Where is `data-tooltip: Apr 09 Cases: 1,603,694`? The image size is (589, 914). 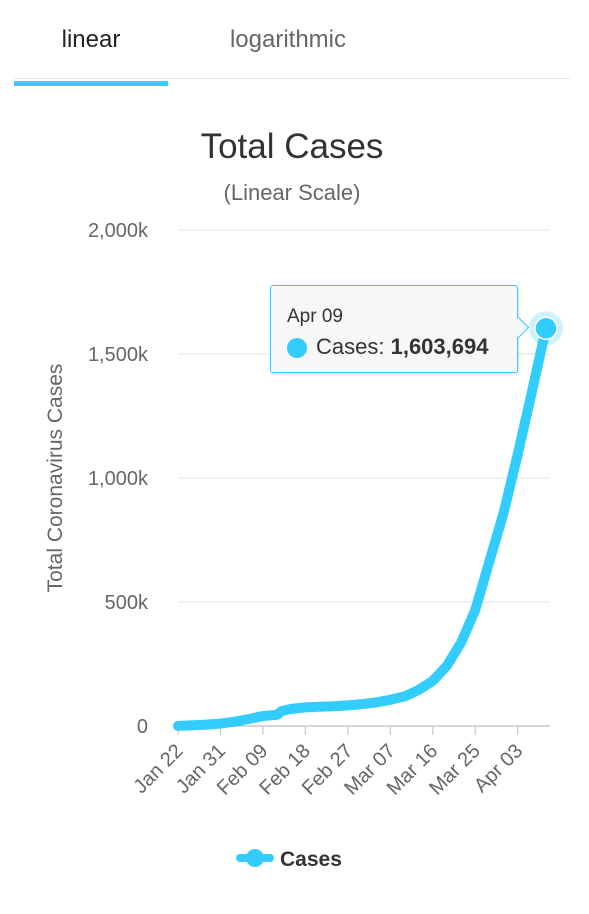
data-tooltip: Apr 09 Cases: 1,603,694 is located at coordinates (400, 329).